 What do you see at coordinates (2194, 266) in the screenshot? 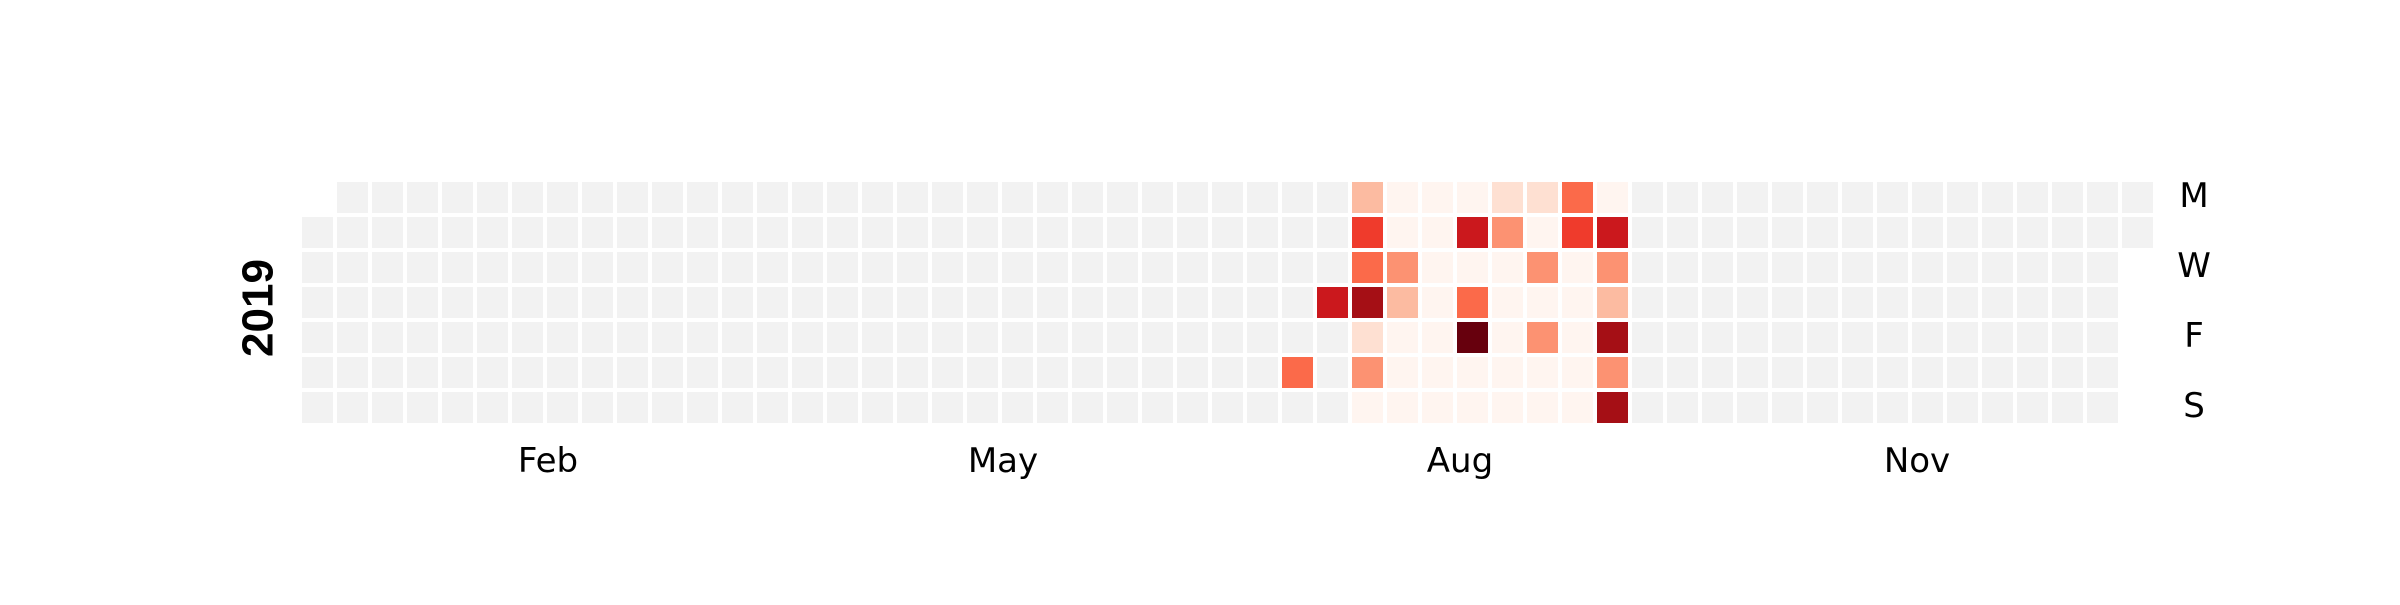
I see `weekday-label-wednesday: W` at bounding box center [2194, 266].